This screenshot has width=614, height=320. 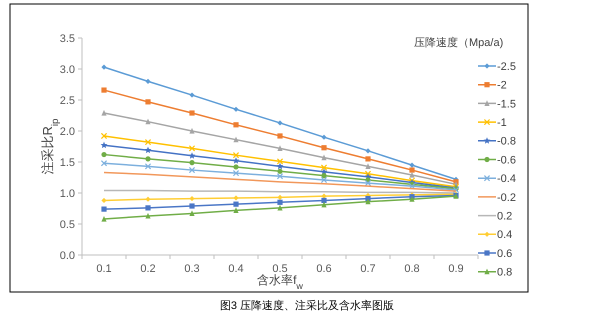 What do you see at coordinates (504, 235) in the screenshot?
I see `legend-label: 0.4` at bounding box center [504, 235].